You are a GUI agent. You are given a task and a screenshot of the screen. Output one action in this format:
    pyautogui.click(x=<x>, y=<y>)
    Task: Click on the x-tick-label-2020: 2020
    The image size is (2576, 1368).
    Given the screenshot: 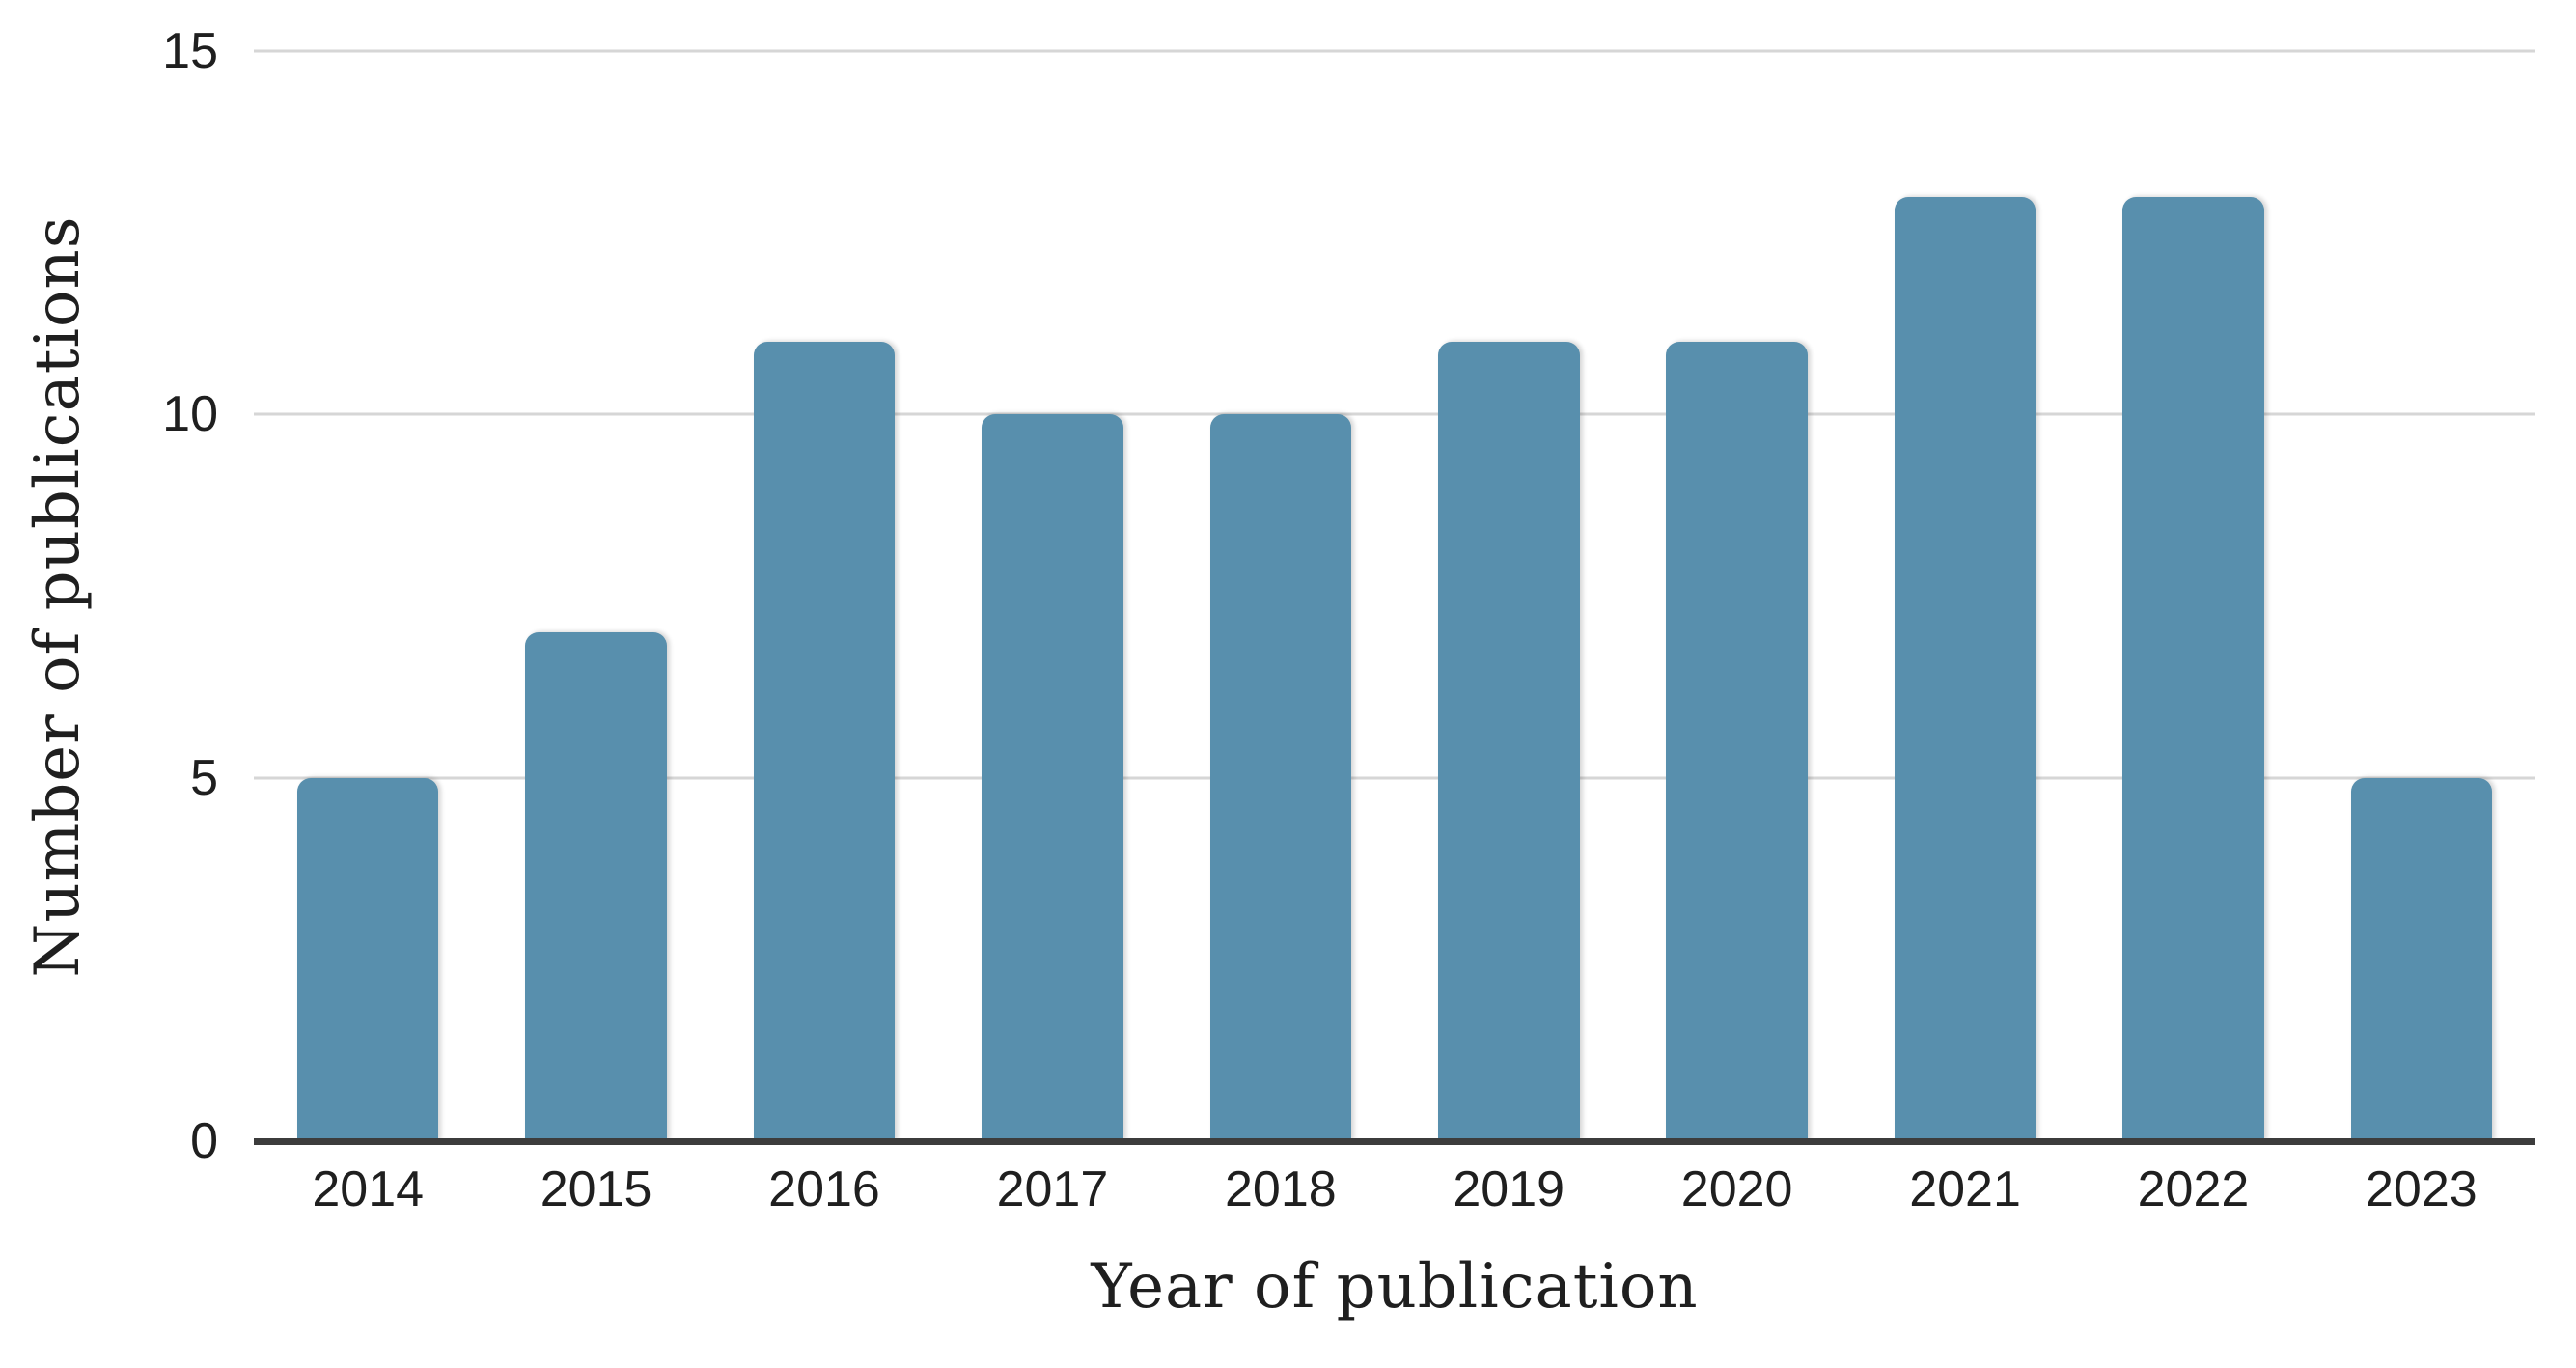 What is the action you would take?
    pyautogui.click(x=1736, y=1189)
    